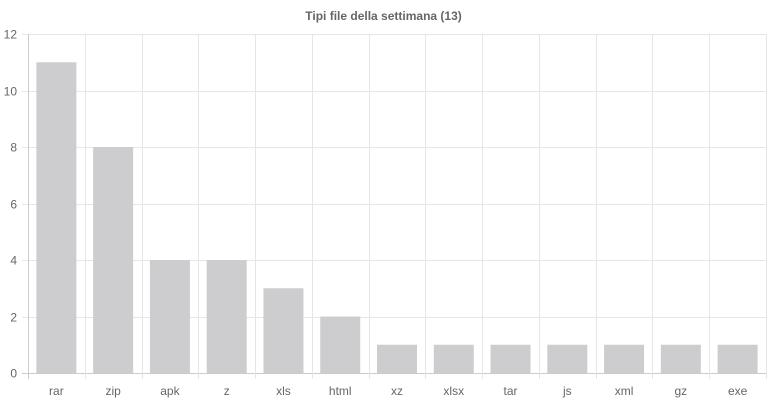 The image size is (767, 402). Describe the element at coordinates (170, 391) in the screenshot. I see `x-tick-label-apk: apk` at that location.